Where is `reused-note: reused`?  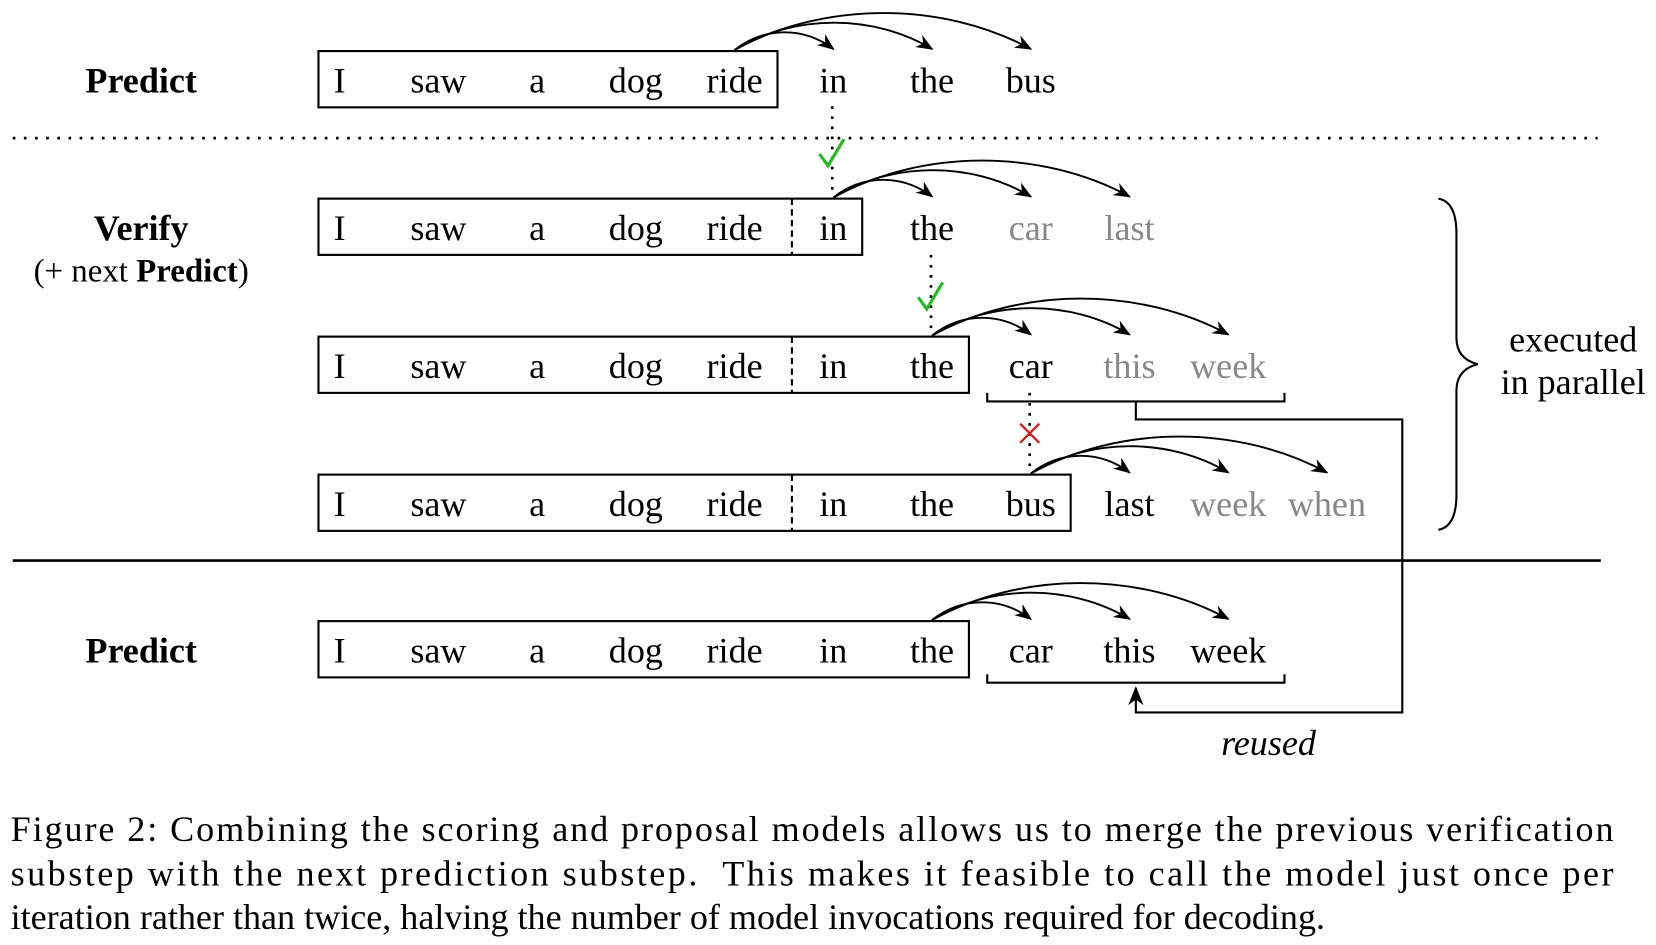 reused-note: reused is located at coordinates (1269, 743).